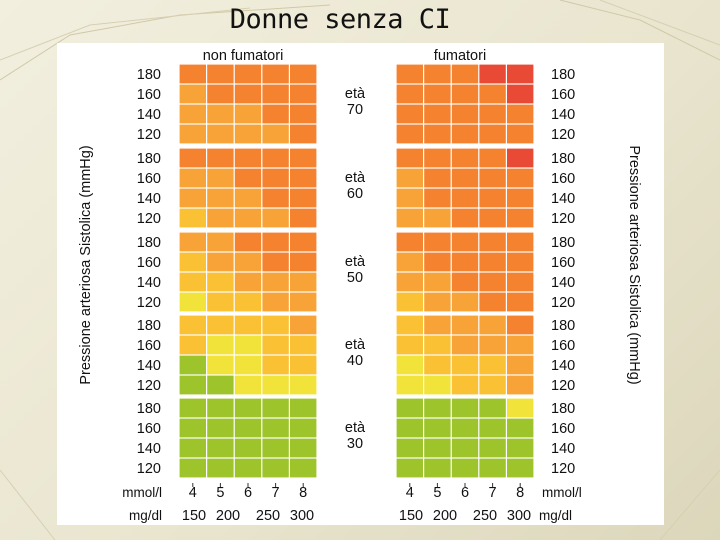 Image resolution: width=720 pixels, height=540 pixels. I want to click on age-label-value: 50, so click(355, 278).